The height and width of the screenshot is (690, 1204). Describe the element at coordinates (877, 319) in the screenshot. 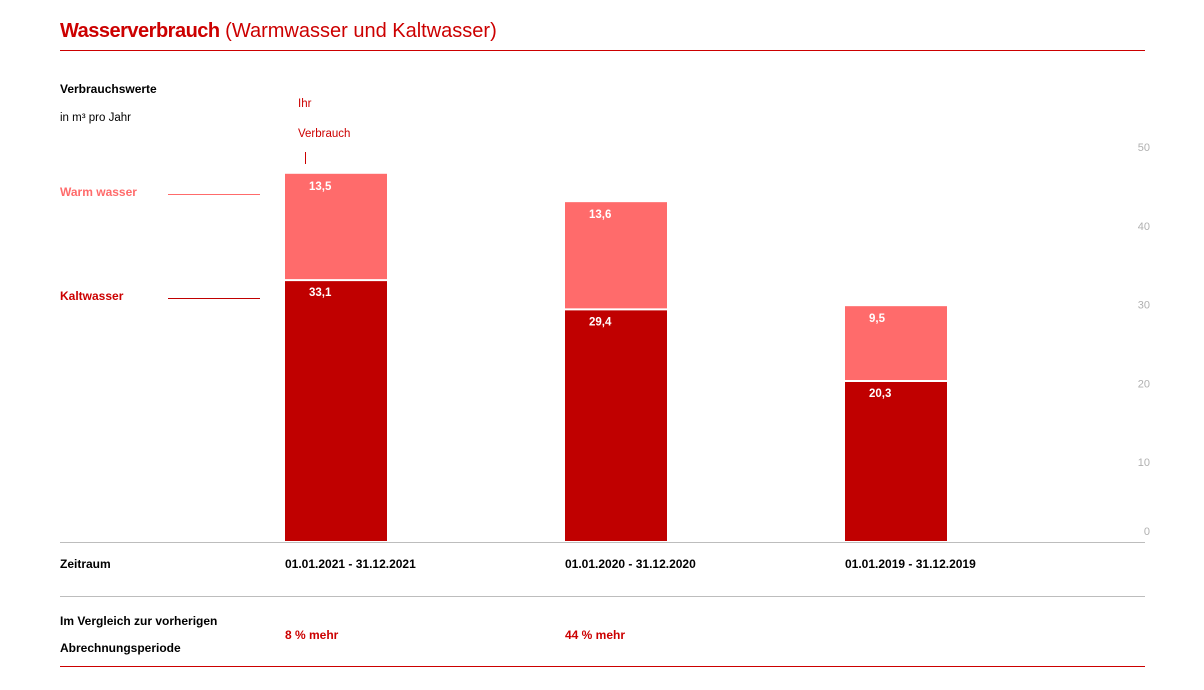

I see `bar-label-warm-2: 9,5` at that location.